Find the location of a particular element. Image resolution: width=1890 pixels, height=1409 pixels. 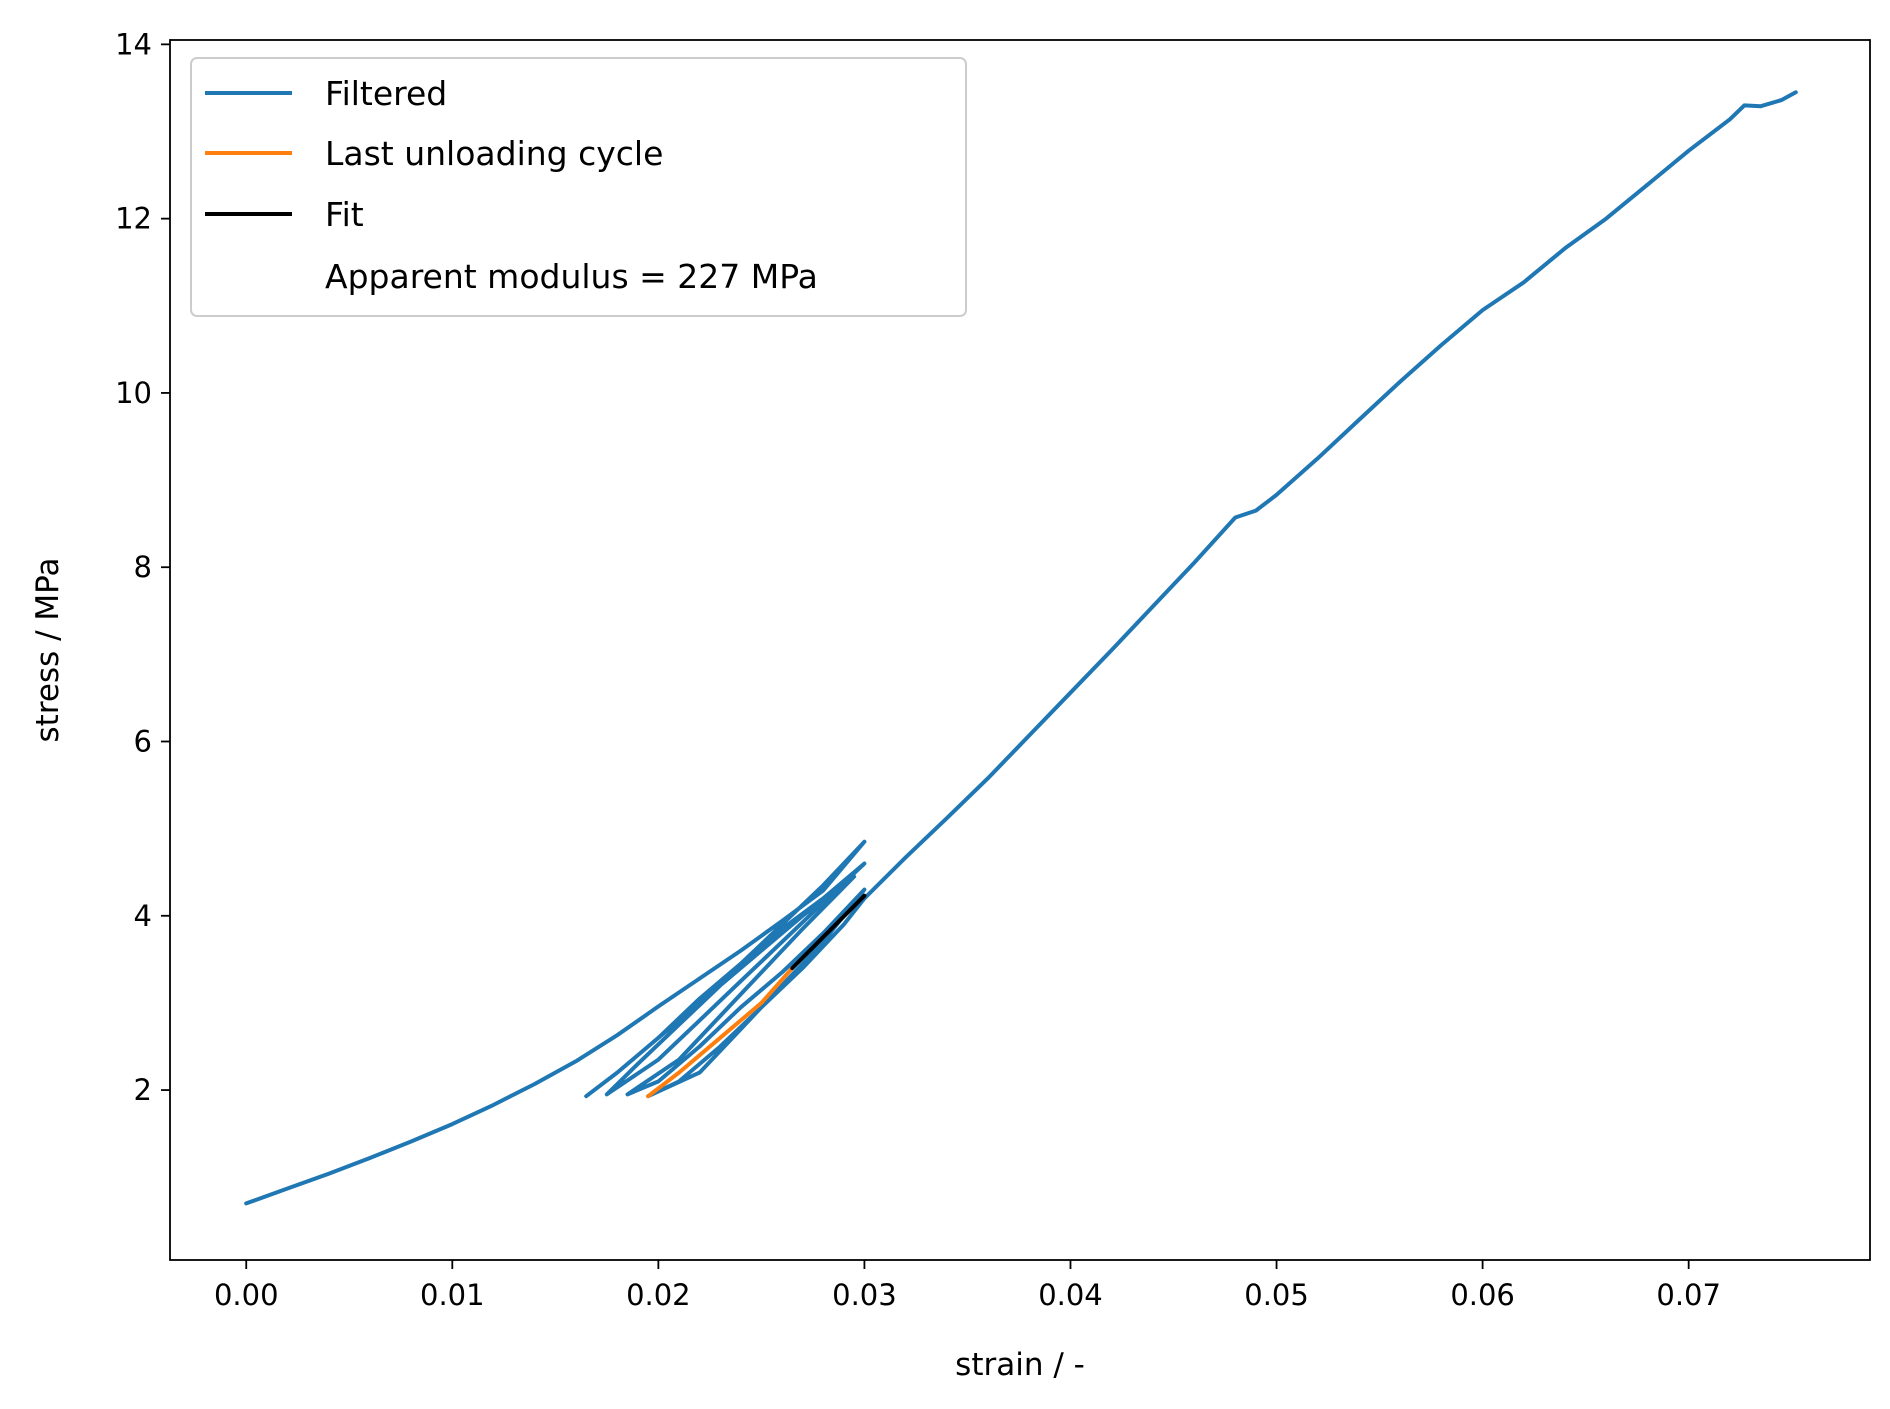

legend-frame is located at coordinates (578, 187).